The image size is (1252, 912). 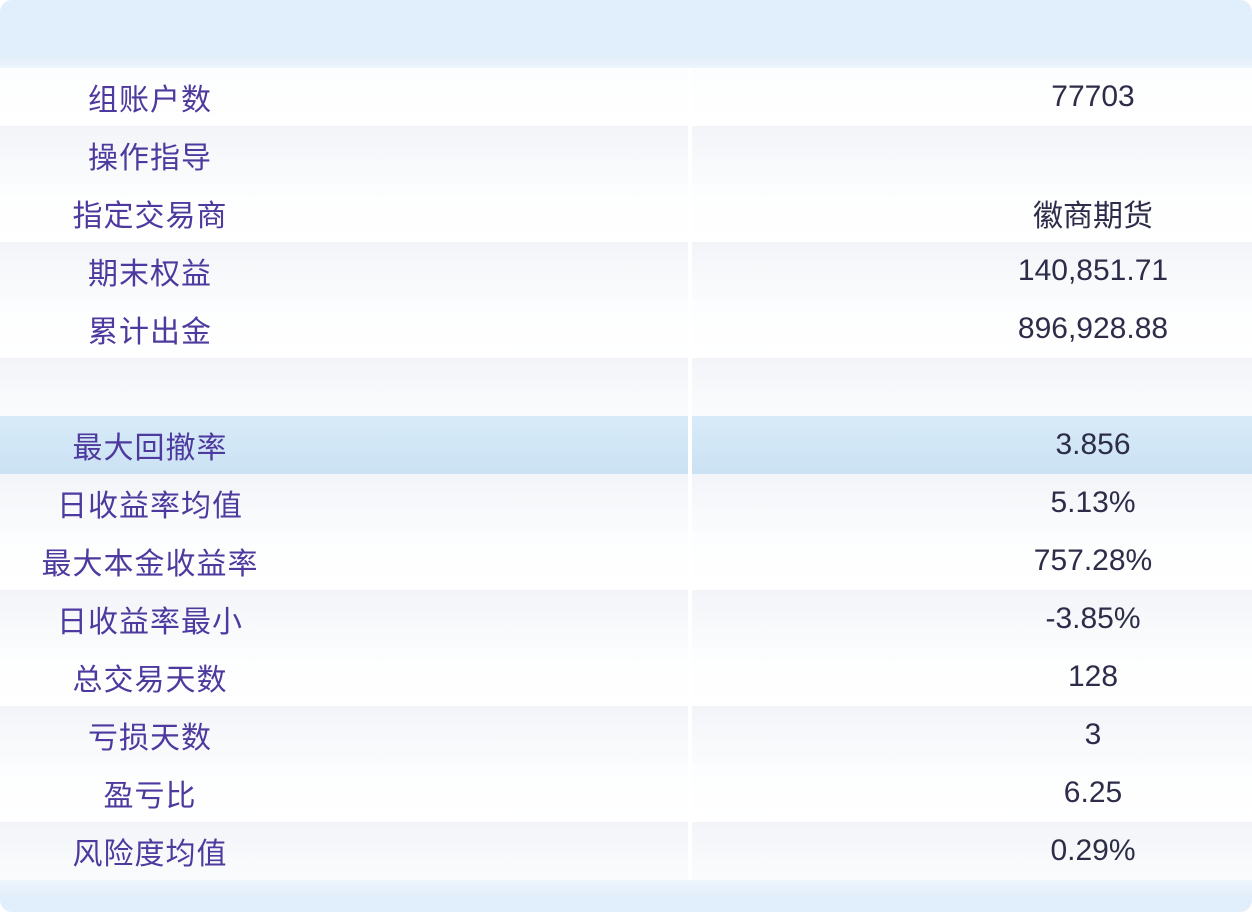 I want to click on row-label-cell: 最大本金收益率, so click(x=344, y=561).